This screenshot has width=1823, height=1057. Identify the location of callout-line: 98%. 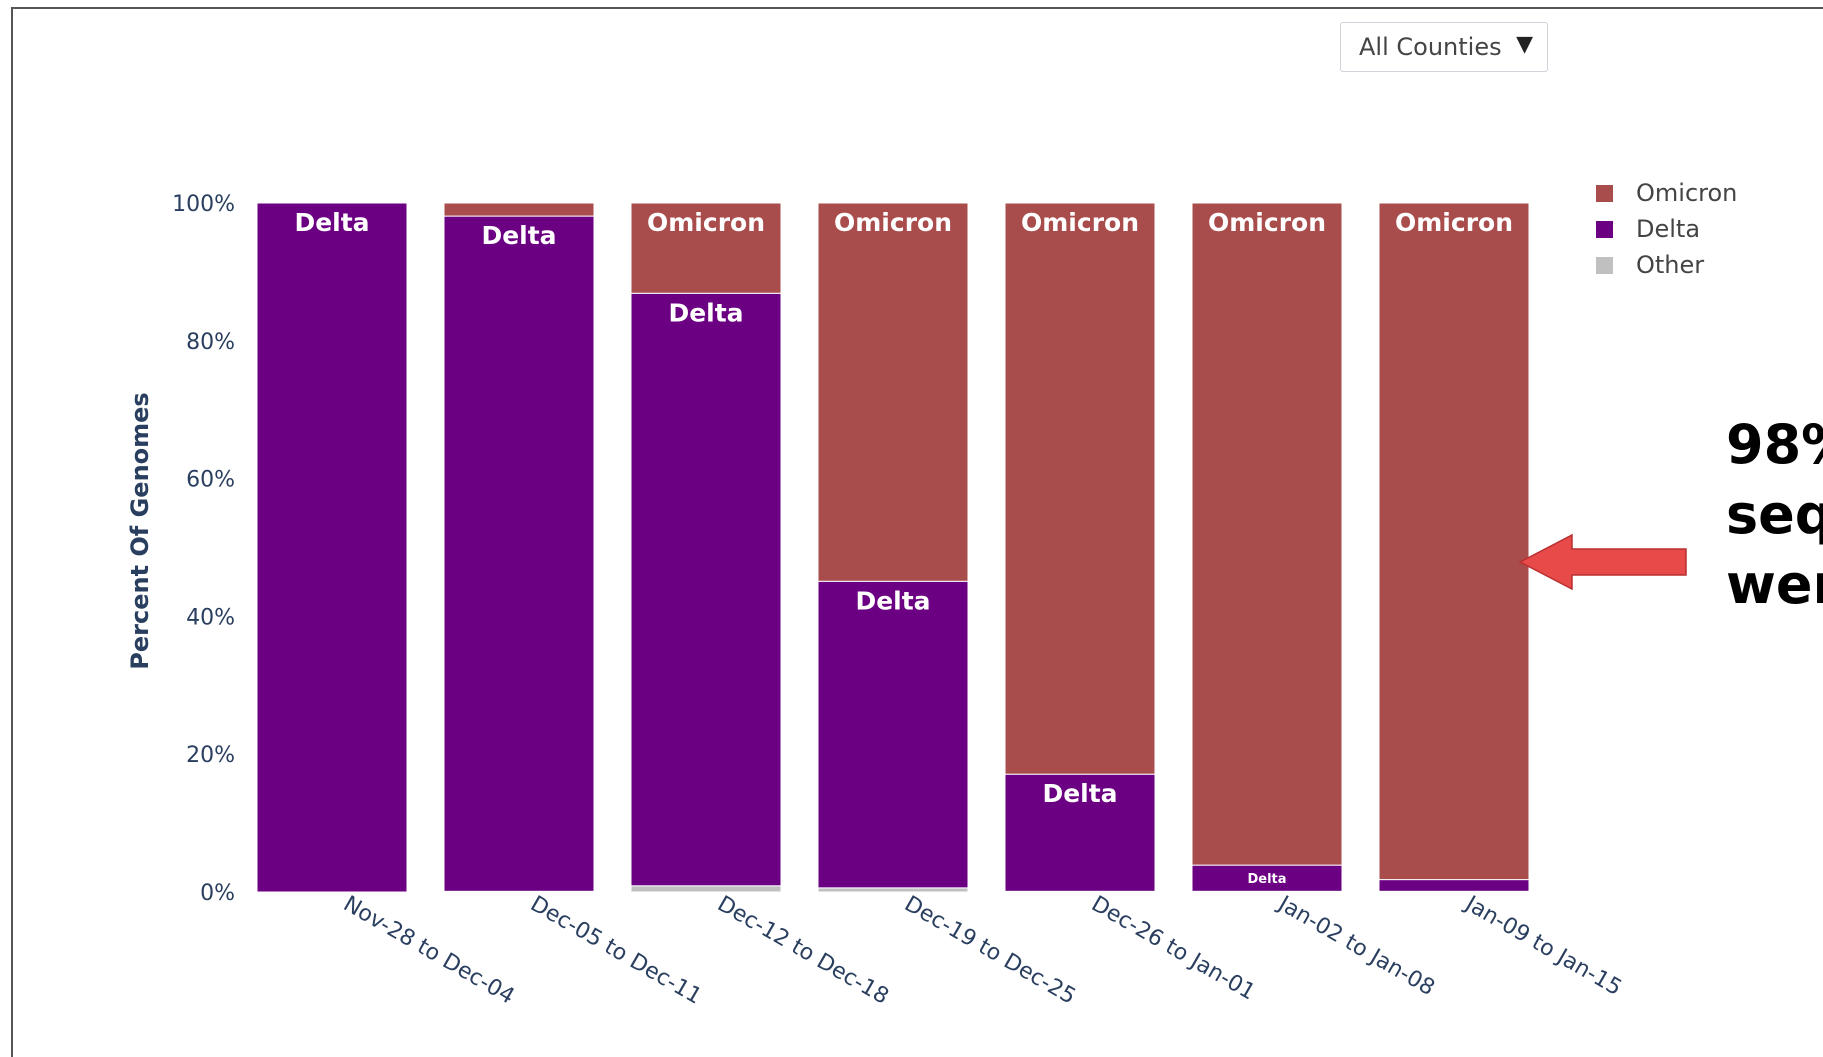
(1774, 444).